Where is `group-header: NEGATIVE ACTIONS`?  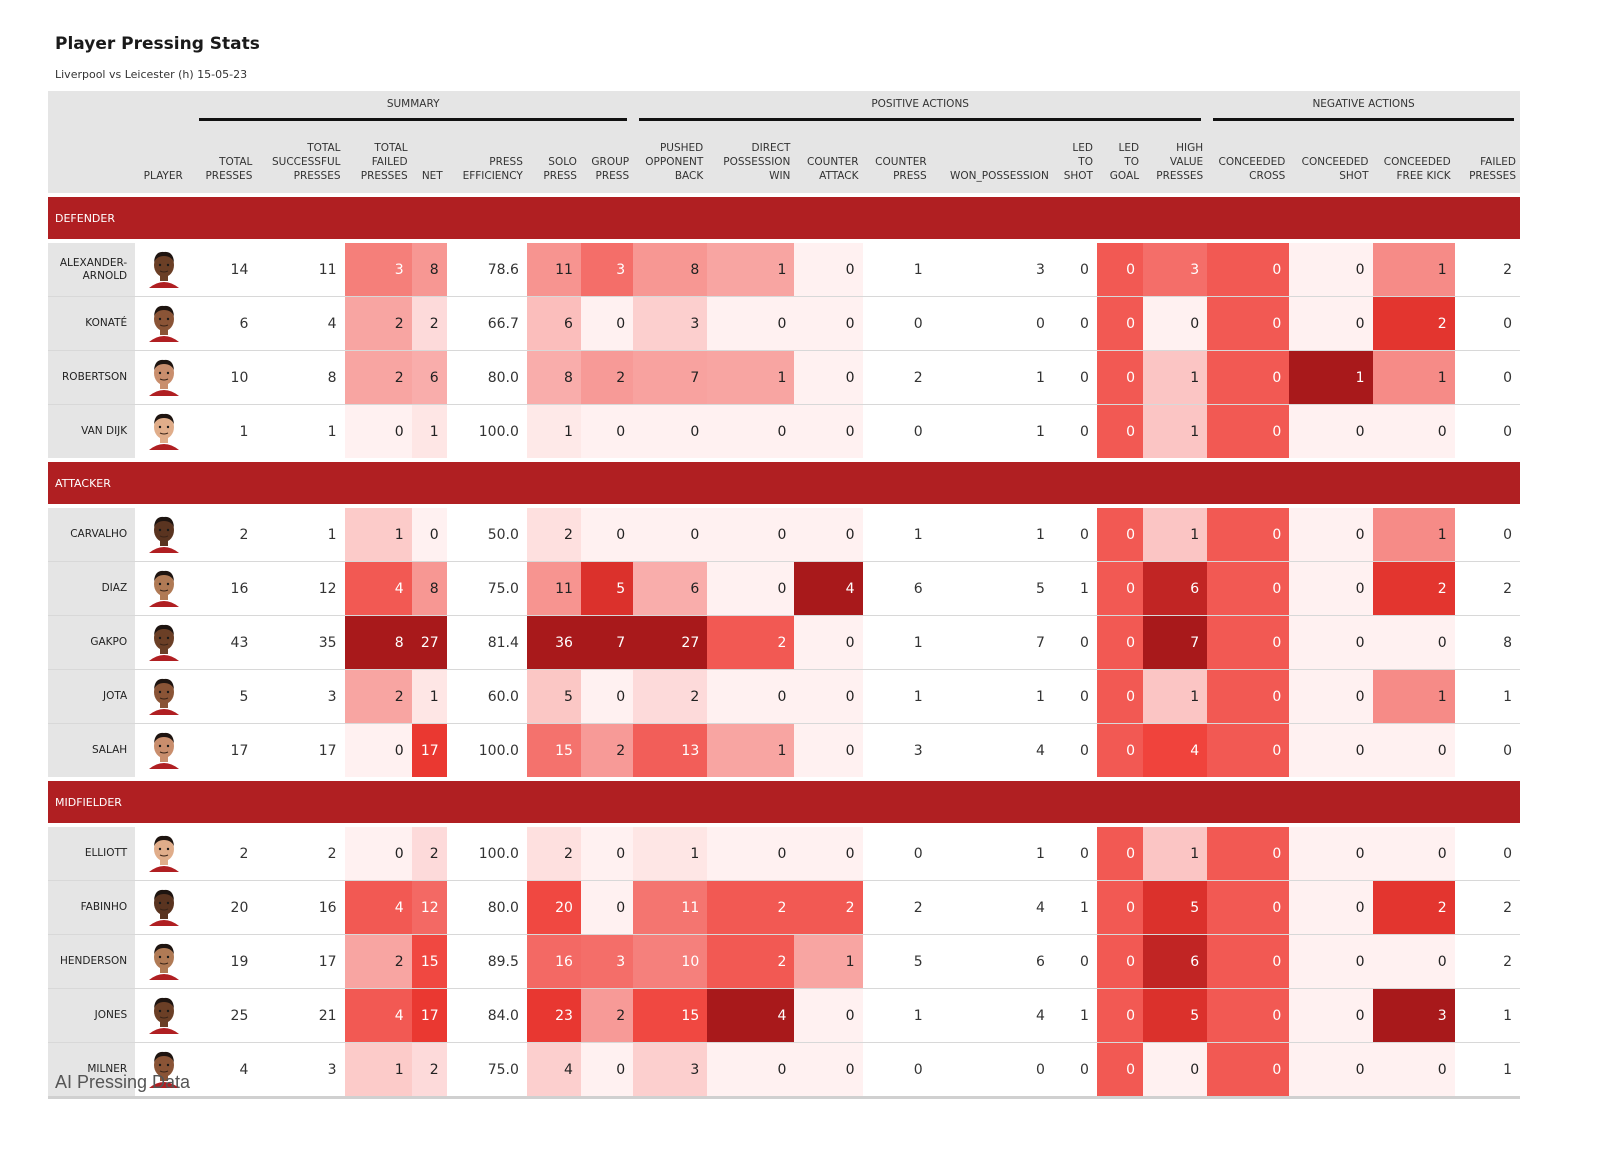 group-header: NEGATIVE ACTIONS is located at coordinates (1363, 106).